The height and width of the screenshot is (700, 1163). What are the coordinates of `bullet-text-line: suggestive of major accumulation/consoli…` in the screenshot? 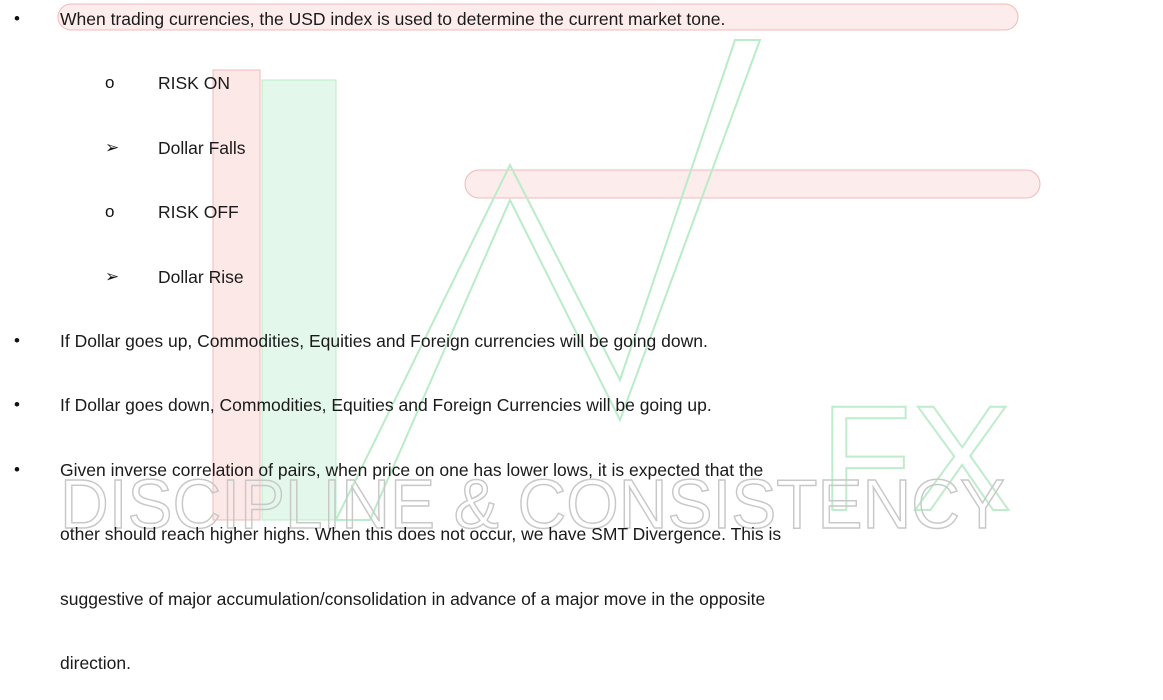 It's located at (413, 598).